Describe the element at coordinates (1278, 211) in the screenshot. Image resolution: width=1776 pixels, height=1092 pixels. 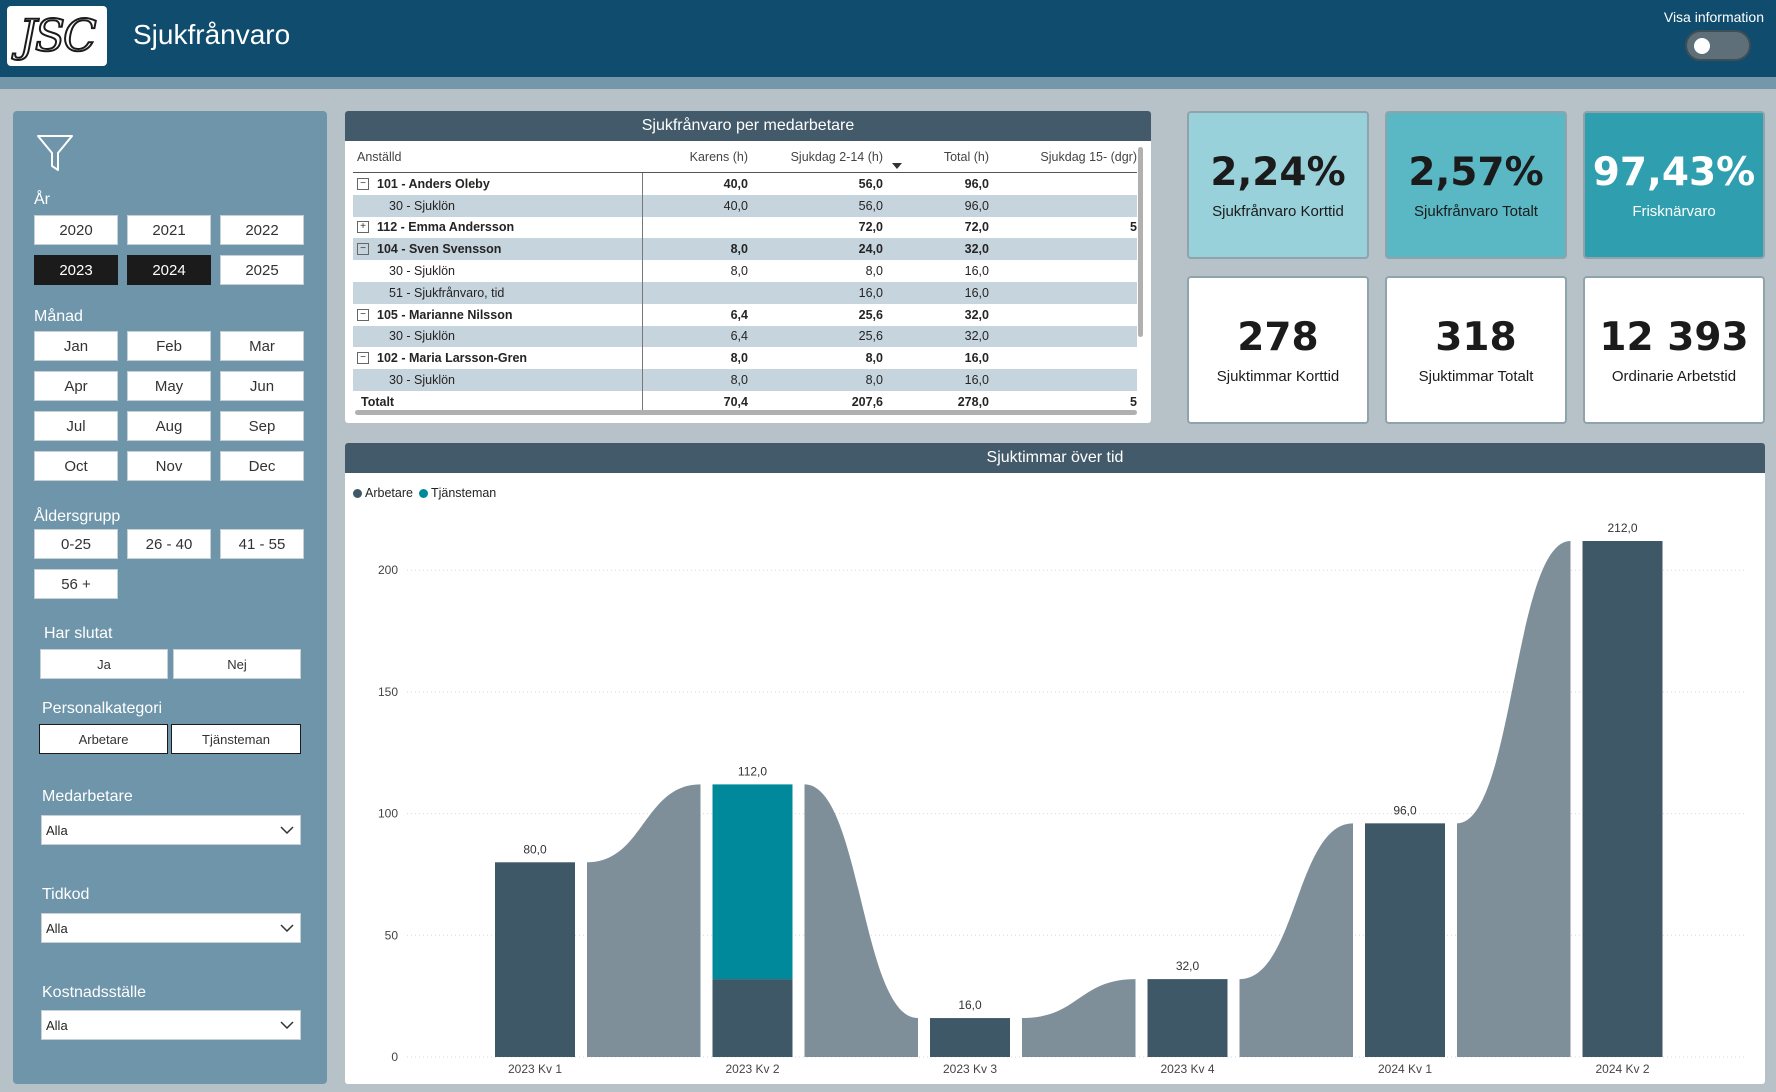
I see `kpi-label: Sjukfrånvaro Korttid` at that location.